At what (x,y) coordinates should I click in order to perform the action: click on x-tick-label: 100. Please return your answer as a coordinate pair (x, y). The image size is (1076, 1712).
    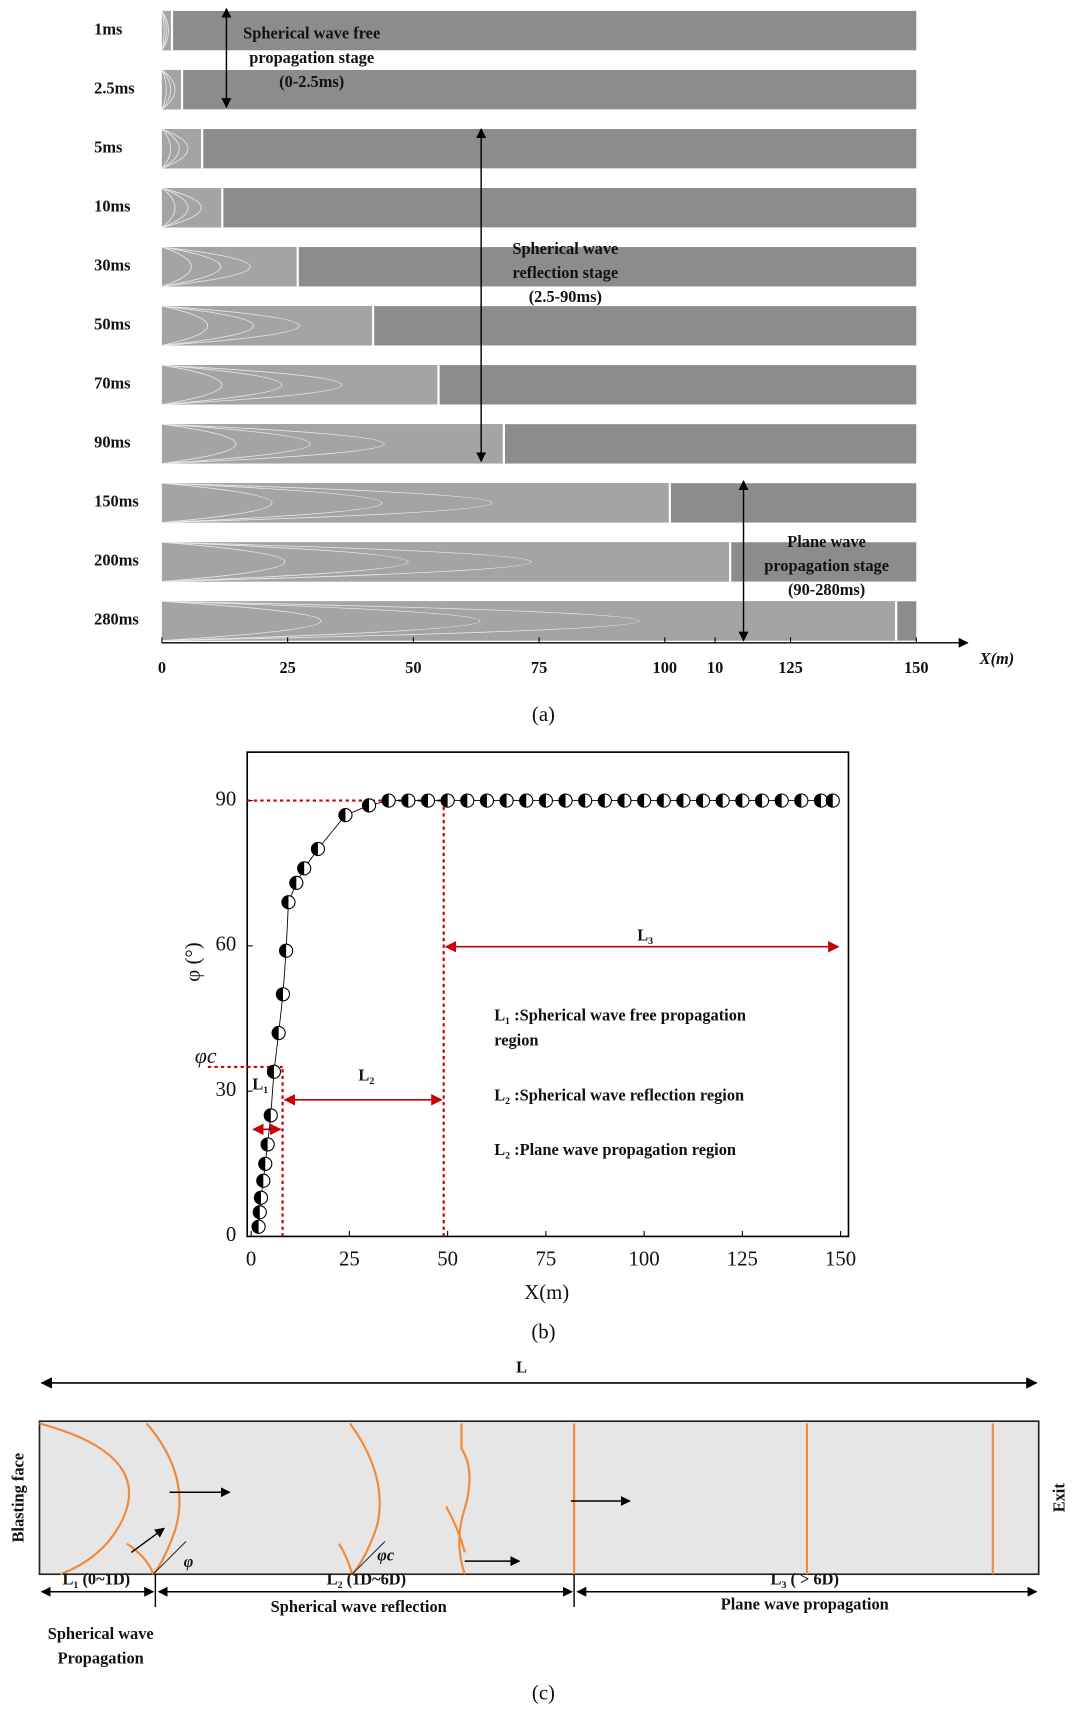
    Looking at the image, I should click on (665, 667).